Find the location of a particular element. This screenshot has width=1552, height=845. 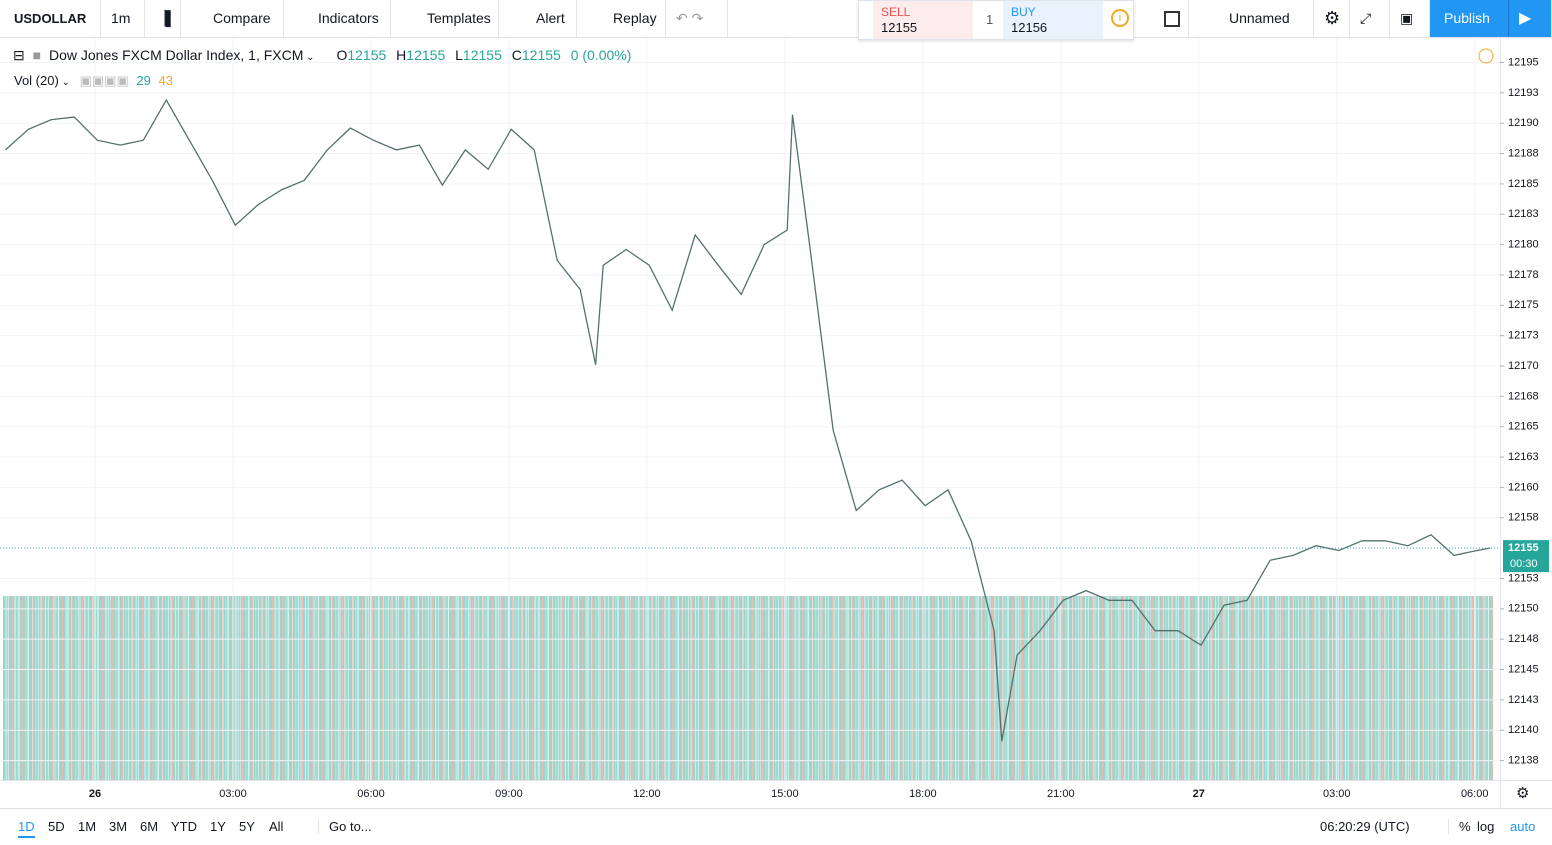

fullscreen: ⤢ is located at coordinates (1370, 18).